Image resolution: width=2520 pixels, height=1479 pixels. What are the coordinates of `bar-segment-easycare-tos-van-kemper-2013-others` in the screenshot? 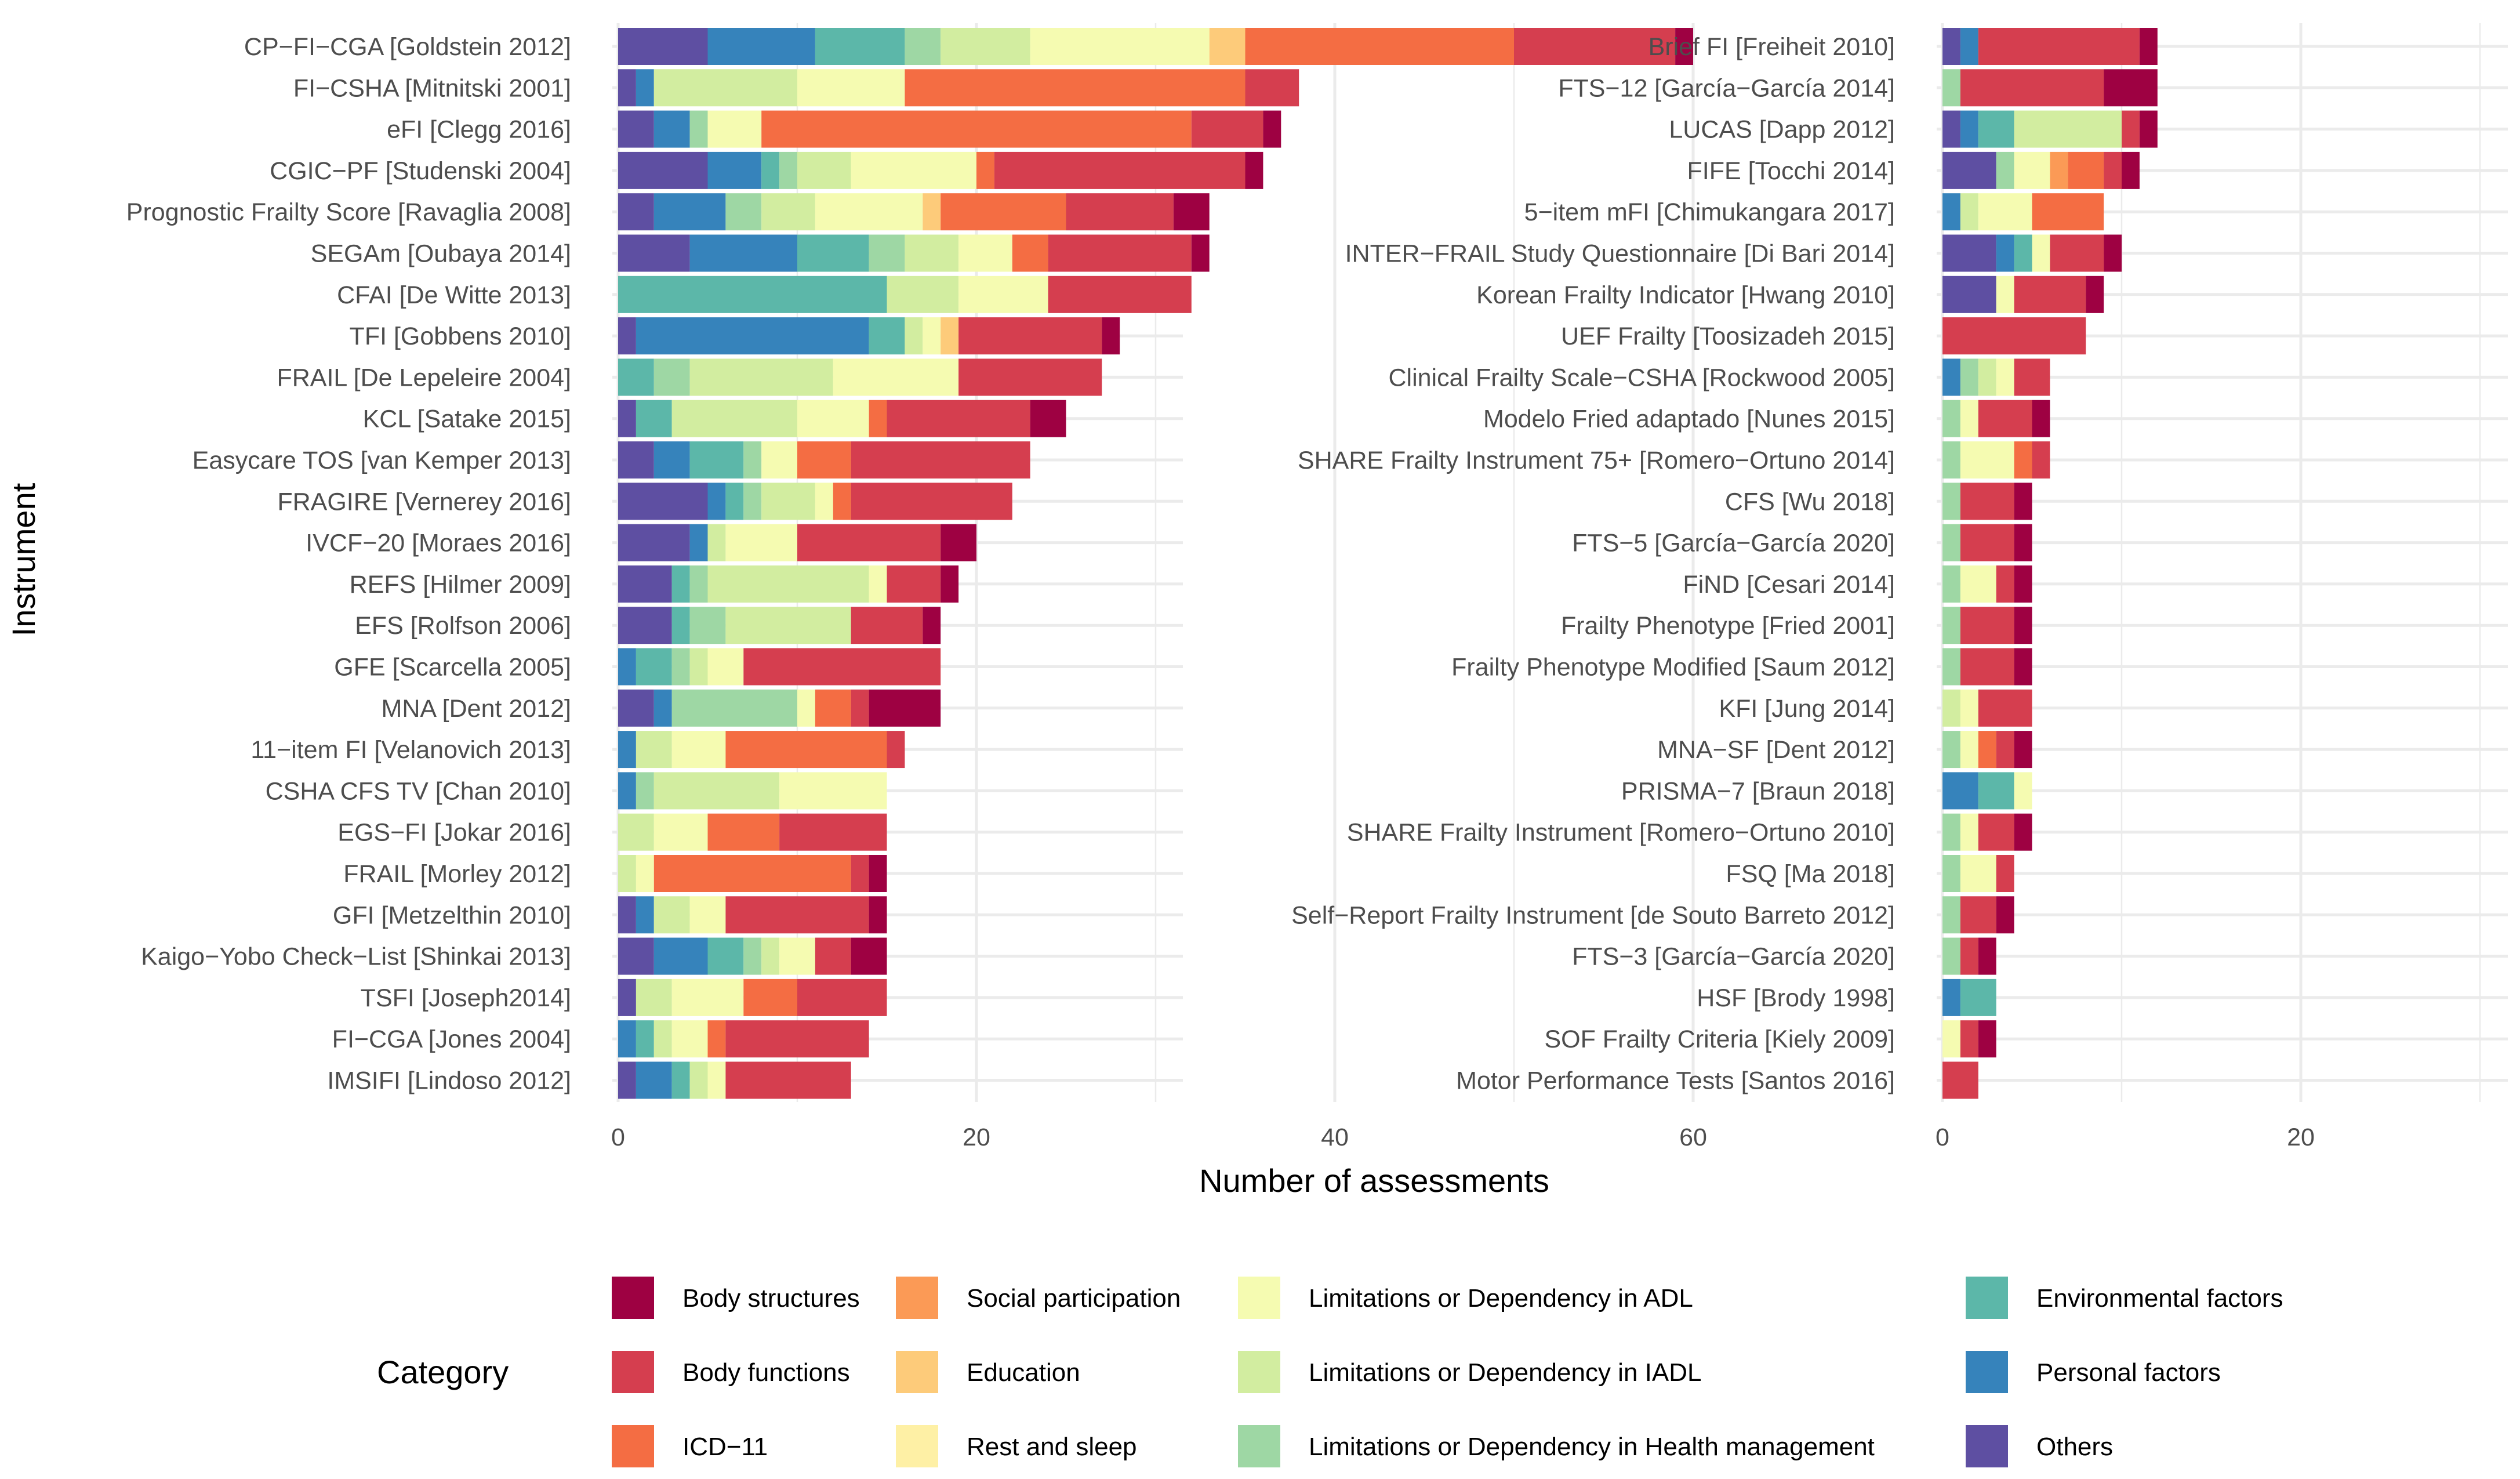 It's located at (636, 459).